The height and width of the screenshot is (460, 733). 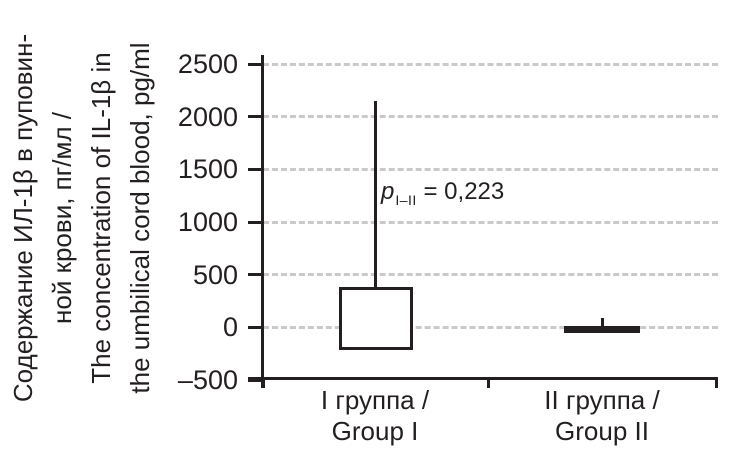 What do you see at coordinates (62, 218) in the screenshot?
I see `y-axis-title-line: ной крови, пг/мл /` at bounding box center [62, 218].